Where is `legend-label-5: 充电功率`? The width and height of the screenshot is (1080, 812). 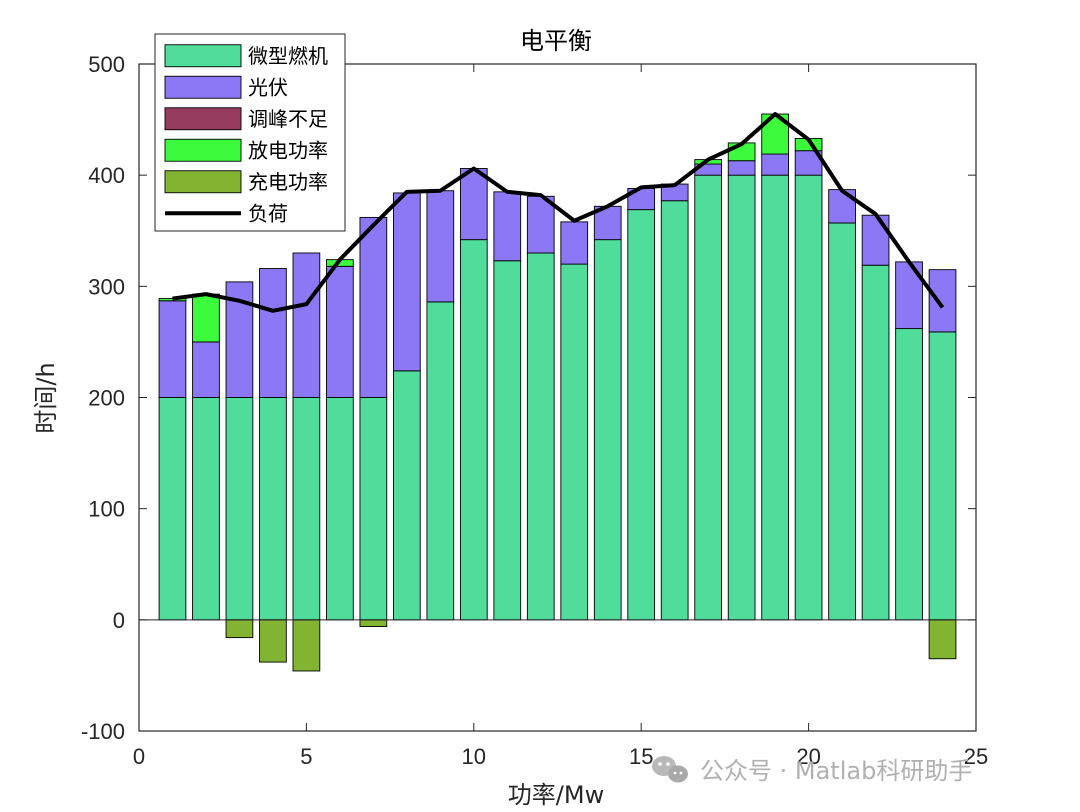
legend-label-5: 充电功率 is located at coordinates (288, 182).